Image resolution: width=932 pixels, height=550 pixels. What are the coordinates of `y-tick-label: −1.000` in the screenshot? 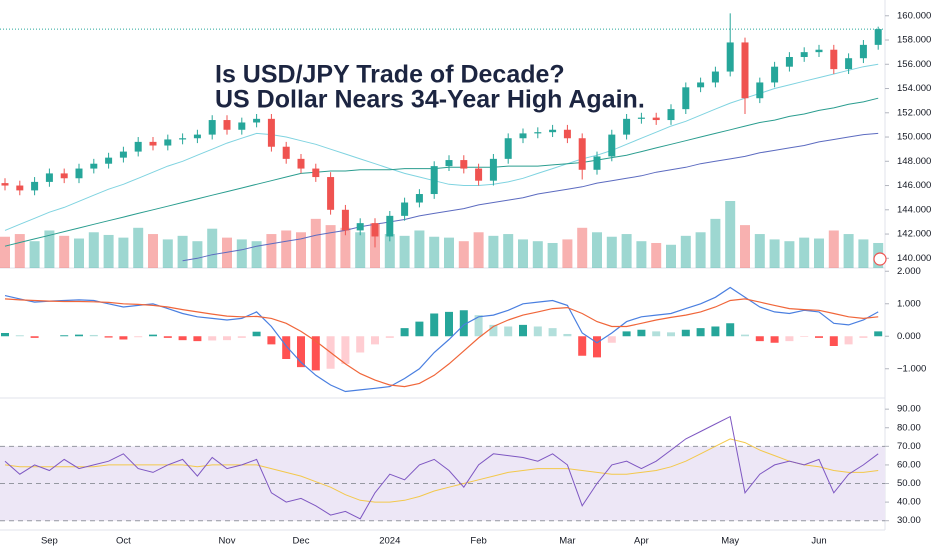 It's located at (911, 368).